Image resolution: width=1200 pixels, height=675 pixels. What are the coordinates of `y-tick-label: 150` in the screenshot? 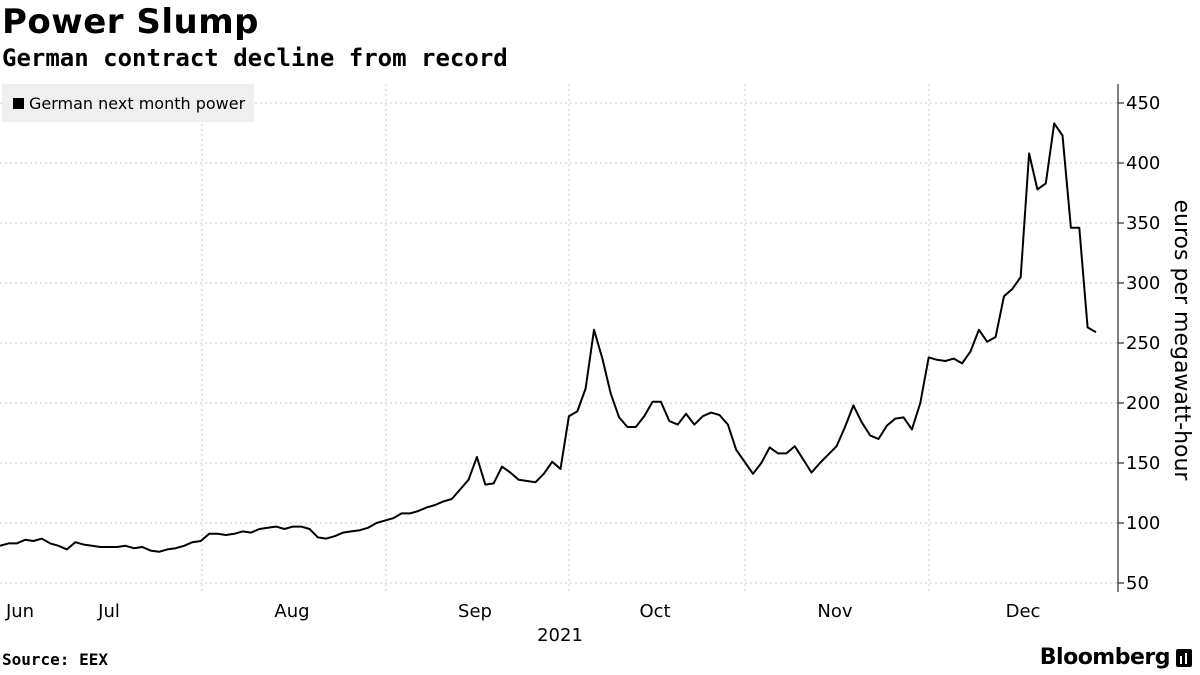 It's located at (1143, 463).